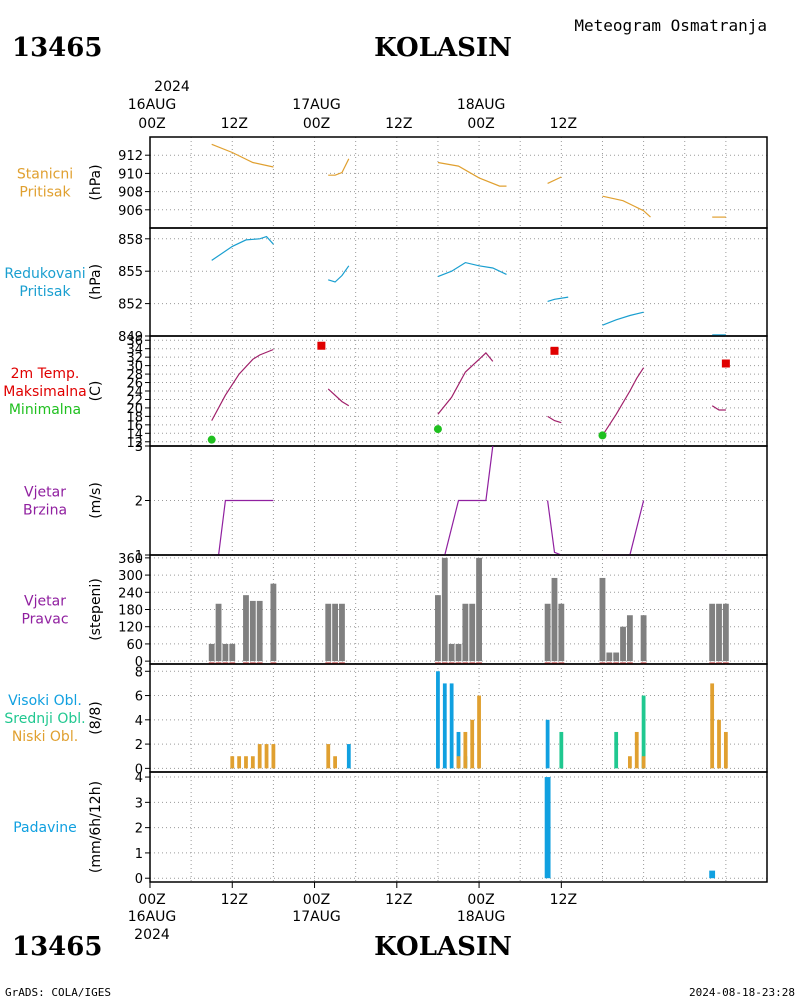 The image size is (800, 1000). I want to click on y-tick-label: 849, so click(130, 337).